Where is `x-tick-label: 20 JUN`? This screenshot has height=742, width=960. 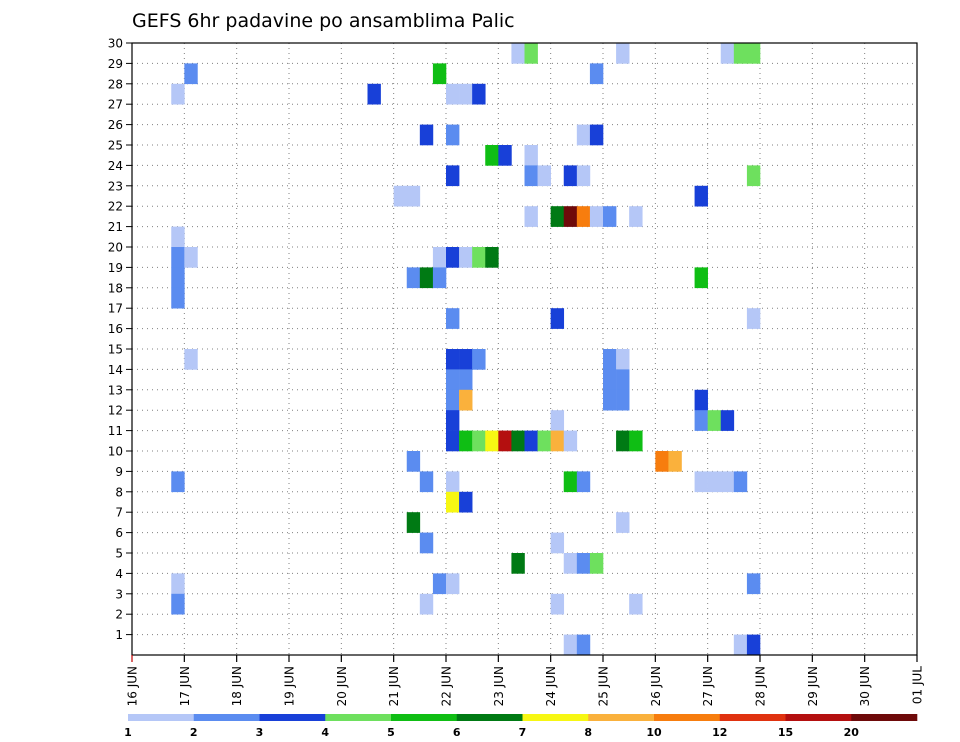 x-tick-label: 20 JUN is located at coordinates (342, 686).